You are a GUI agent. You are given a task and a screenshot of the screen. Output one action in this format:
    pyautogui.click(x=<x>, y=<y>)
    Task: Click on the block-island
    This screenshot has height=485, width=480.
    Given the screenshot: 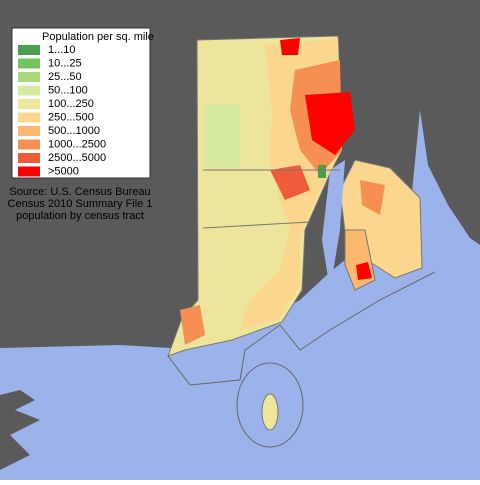 What is the action you would take?
    pyautogui.click(x=270, y=412)
    